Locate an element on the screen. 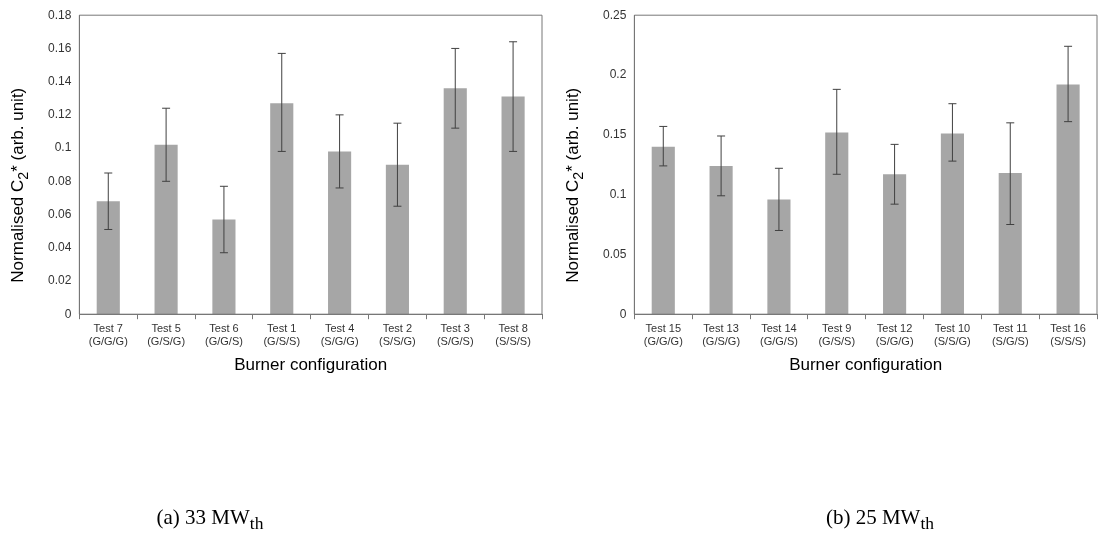 This screenshot has width=1105, height=542. x-tick-label: Test 9 (G/S/S) is located at coordinates (837, 334).